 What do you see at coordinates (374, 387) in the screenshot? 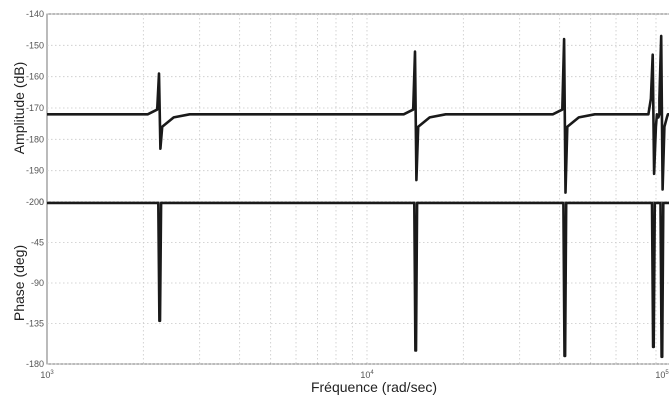
I see `x-axis-label: Fréquence (rad/sec)` at bounding box center [374, 387].